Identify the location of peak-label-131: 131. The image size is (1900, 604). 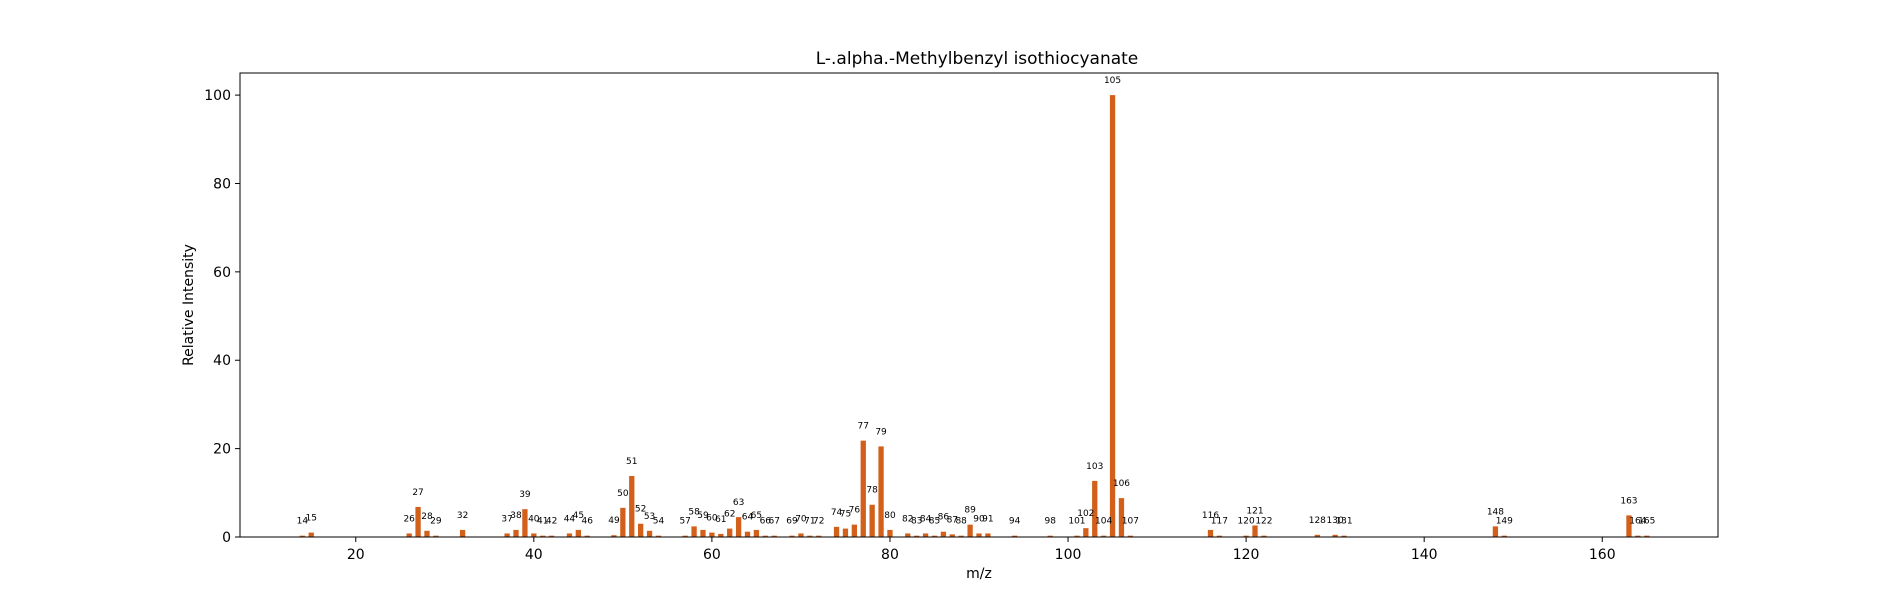
(1343, 522).